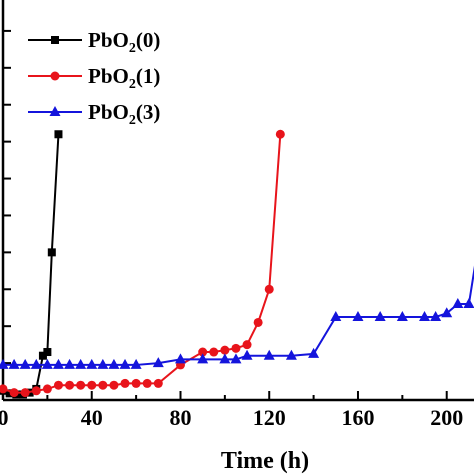 Image resolution: width=474 pixels, height=474 pixels. I want to click on legend-entry: PbO2(3), so click(94, 114).